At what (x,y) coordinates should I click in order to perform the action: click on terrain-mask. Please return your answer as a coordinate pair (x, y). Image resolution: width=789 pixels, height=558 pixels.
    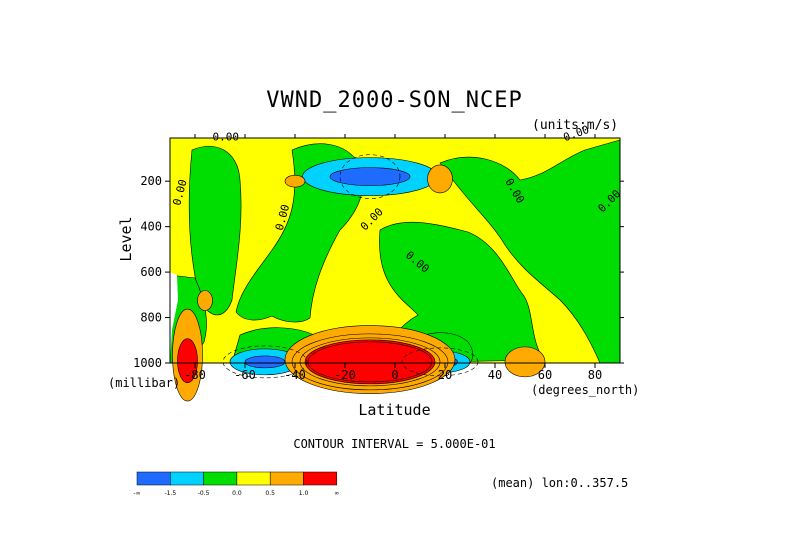
    Looking at the image, I should click on (174, 317).